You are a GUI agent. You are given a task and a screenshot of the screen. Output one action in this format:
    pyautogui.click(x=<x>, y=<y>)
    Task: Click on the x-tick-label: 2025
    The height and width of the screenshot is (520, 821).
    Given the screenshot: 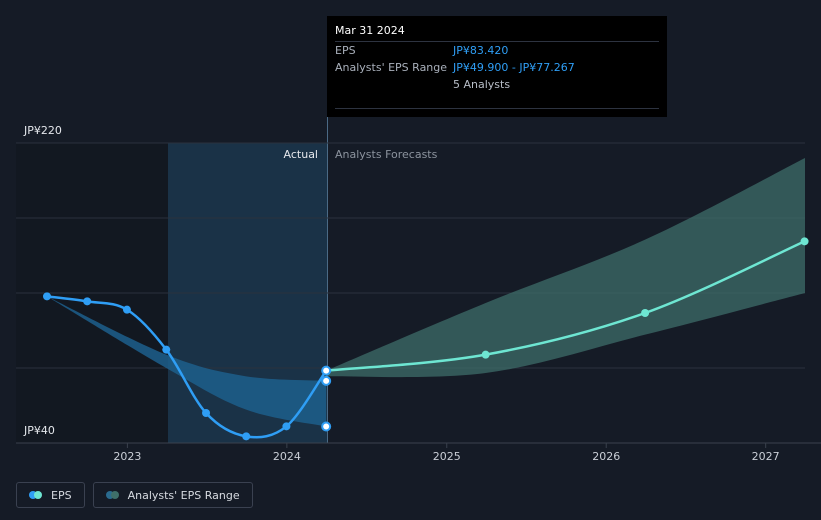 What is the action you would take?
    pyautogui.click(x=447, y=456)
    